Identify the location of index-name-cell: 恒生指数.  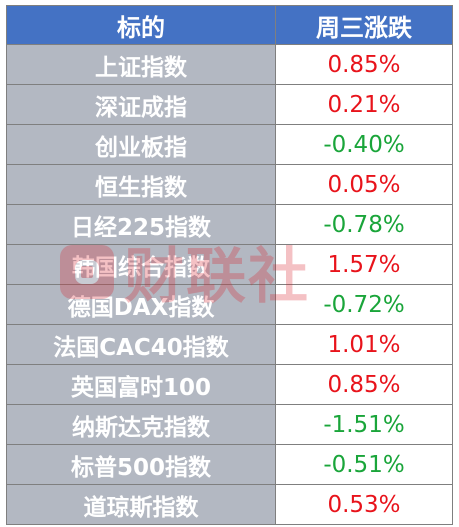
(141, 184).